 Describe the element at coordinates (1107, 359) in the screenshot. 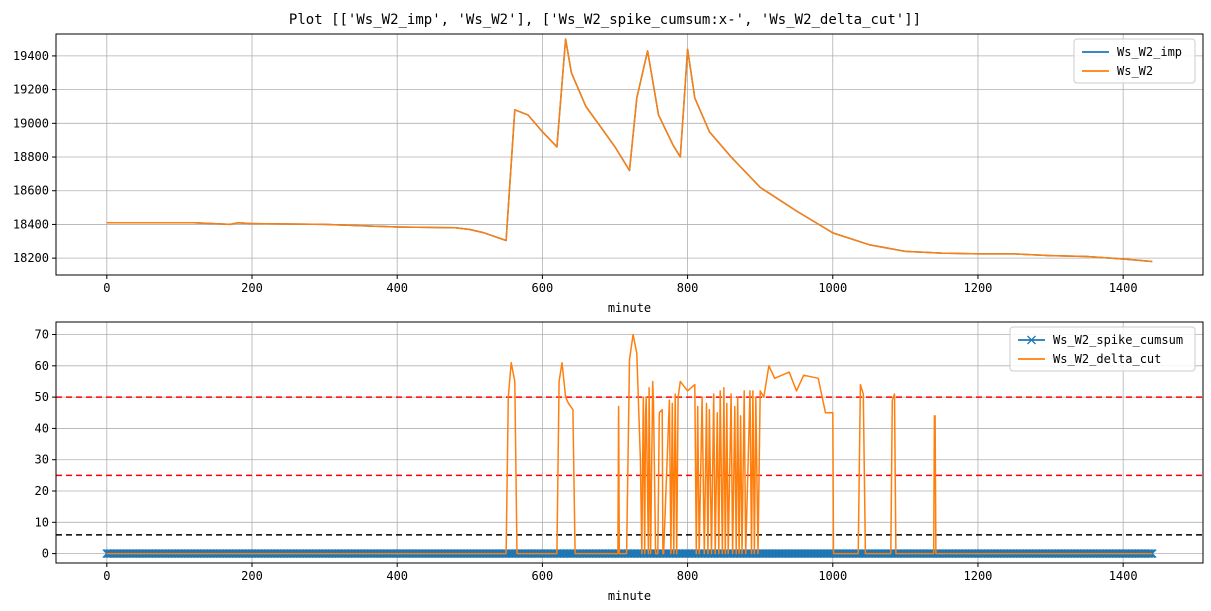

I see `bottom-legend-label-Ws_W2_delta_cut: Ws_W2_delta_cut` at that location.